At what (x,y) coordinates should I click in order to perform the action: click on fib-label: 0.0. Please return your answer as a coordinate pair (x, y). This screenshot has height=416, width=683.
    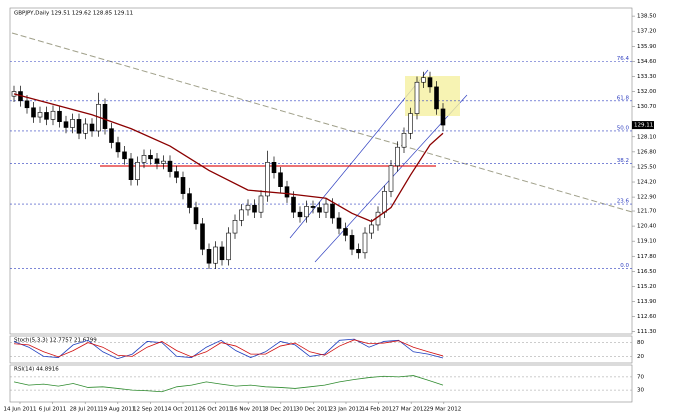
    Looking at the image, I should click on (624, 266).